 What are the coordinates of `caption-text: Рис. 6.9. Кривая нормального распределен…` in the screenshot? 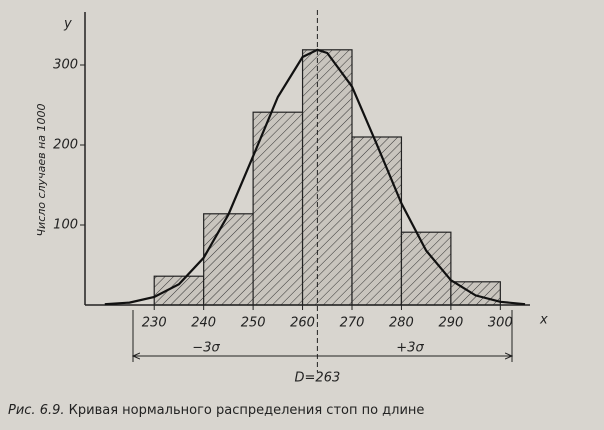 It's located at (216, 410).